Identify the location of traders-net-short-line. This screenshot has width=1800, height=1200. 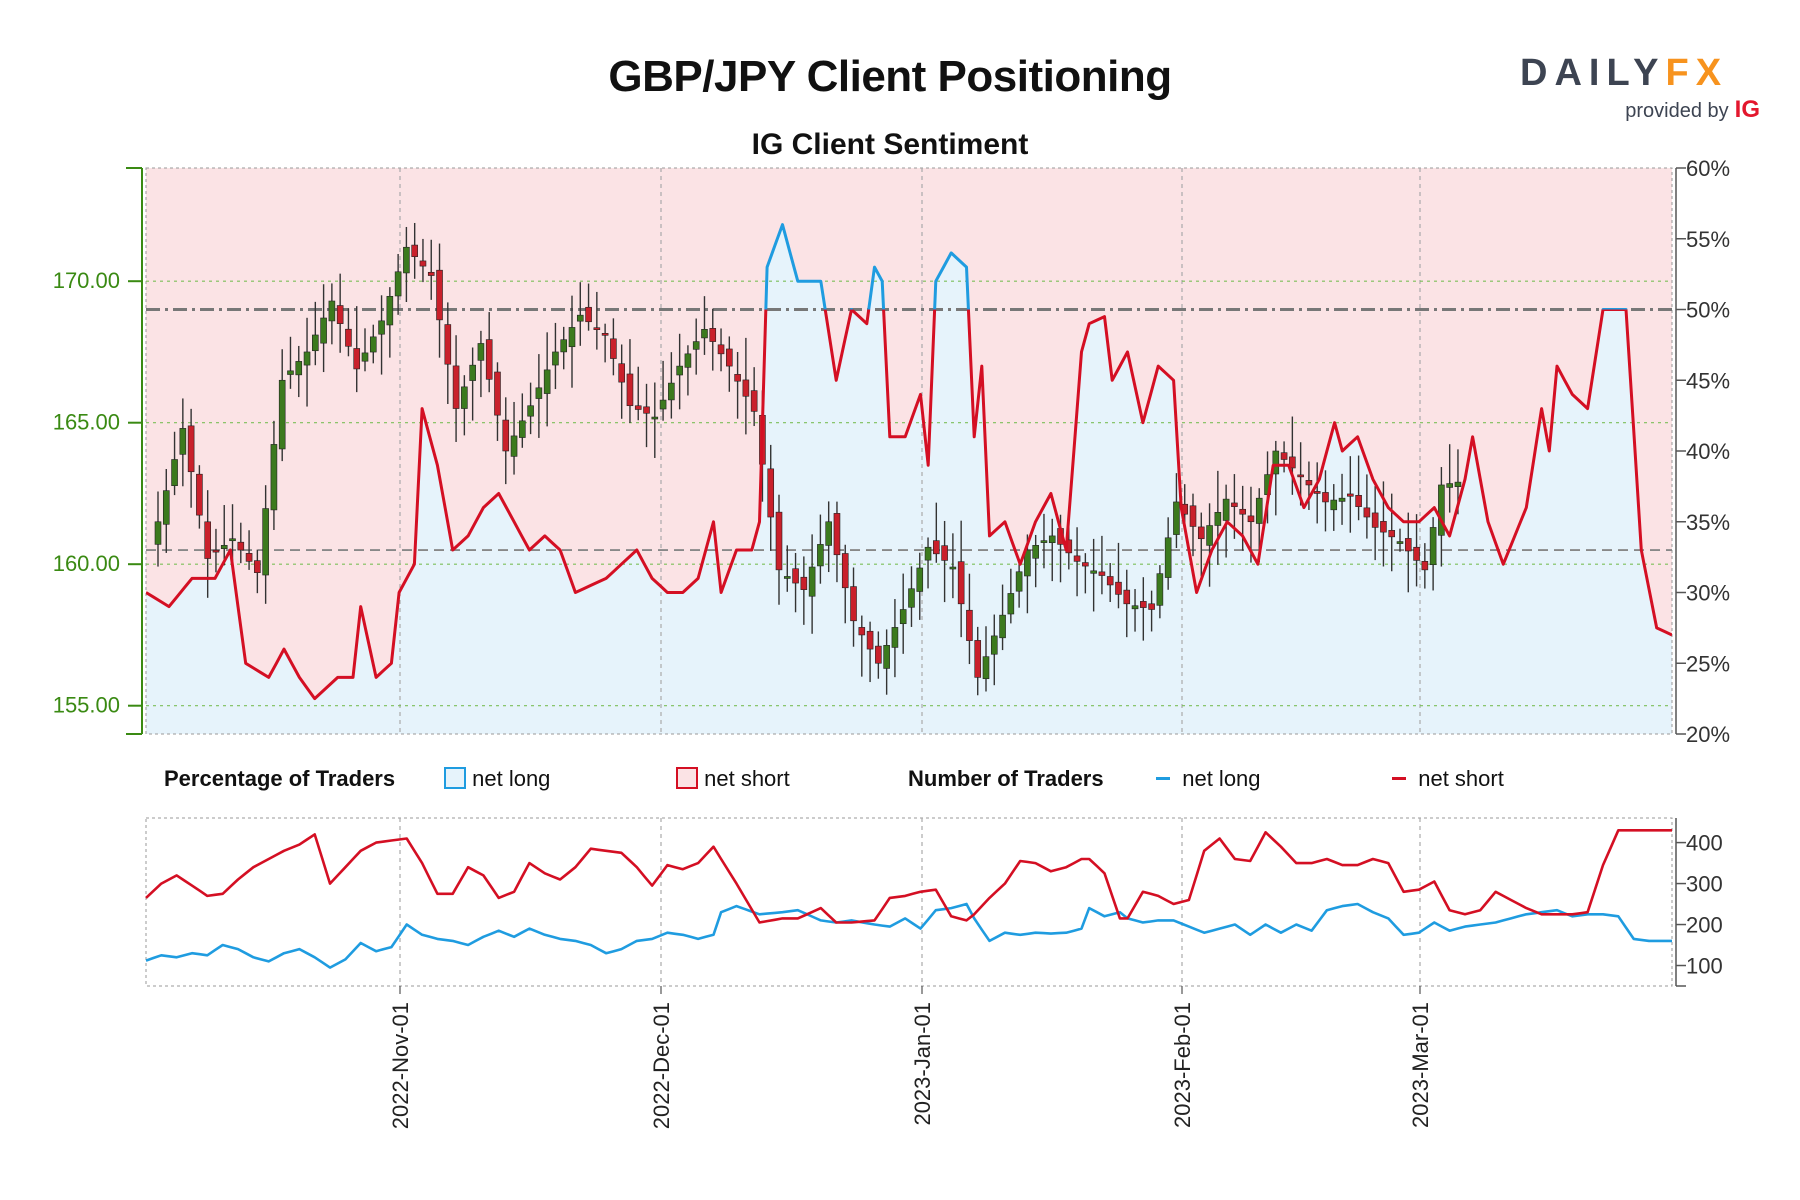
(908, 876).